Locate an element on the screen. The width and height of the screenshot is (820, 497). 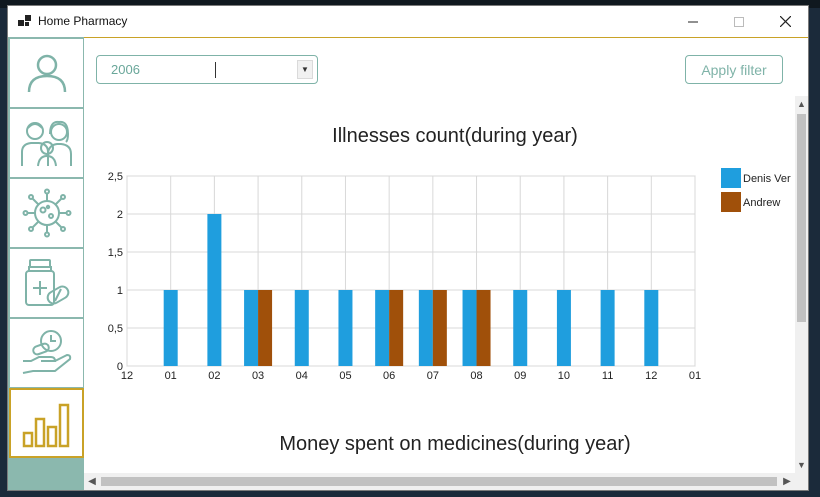
sidebar-item-illnesses is located at coordinates (46, 213).